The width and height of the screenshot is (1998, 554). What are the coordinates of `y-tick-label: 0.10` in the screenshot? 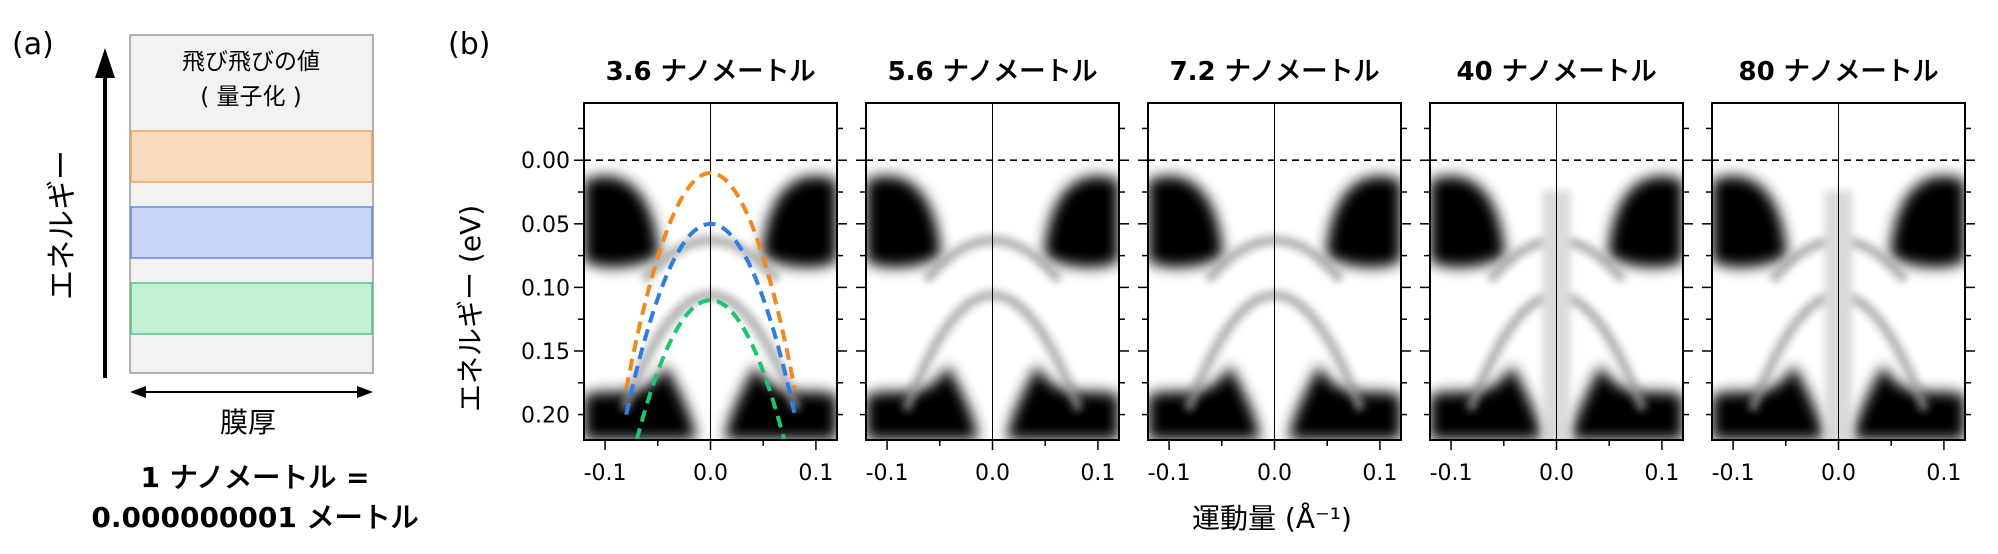 It's located at (545, 288).